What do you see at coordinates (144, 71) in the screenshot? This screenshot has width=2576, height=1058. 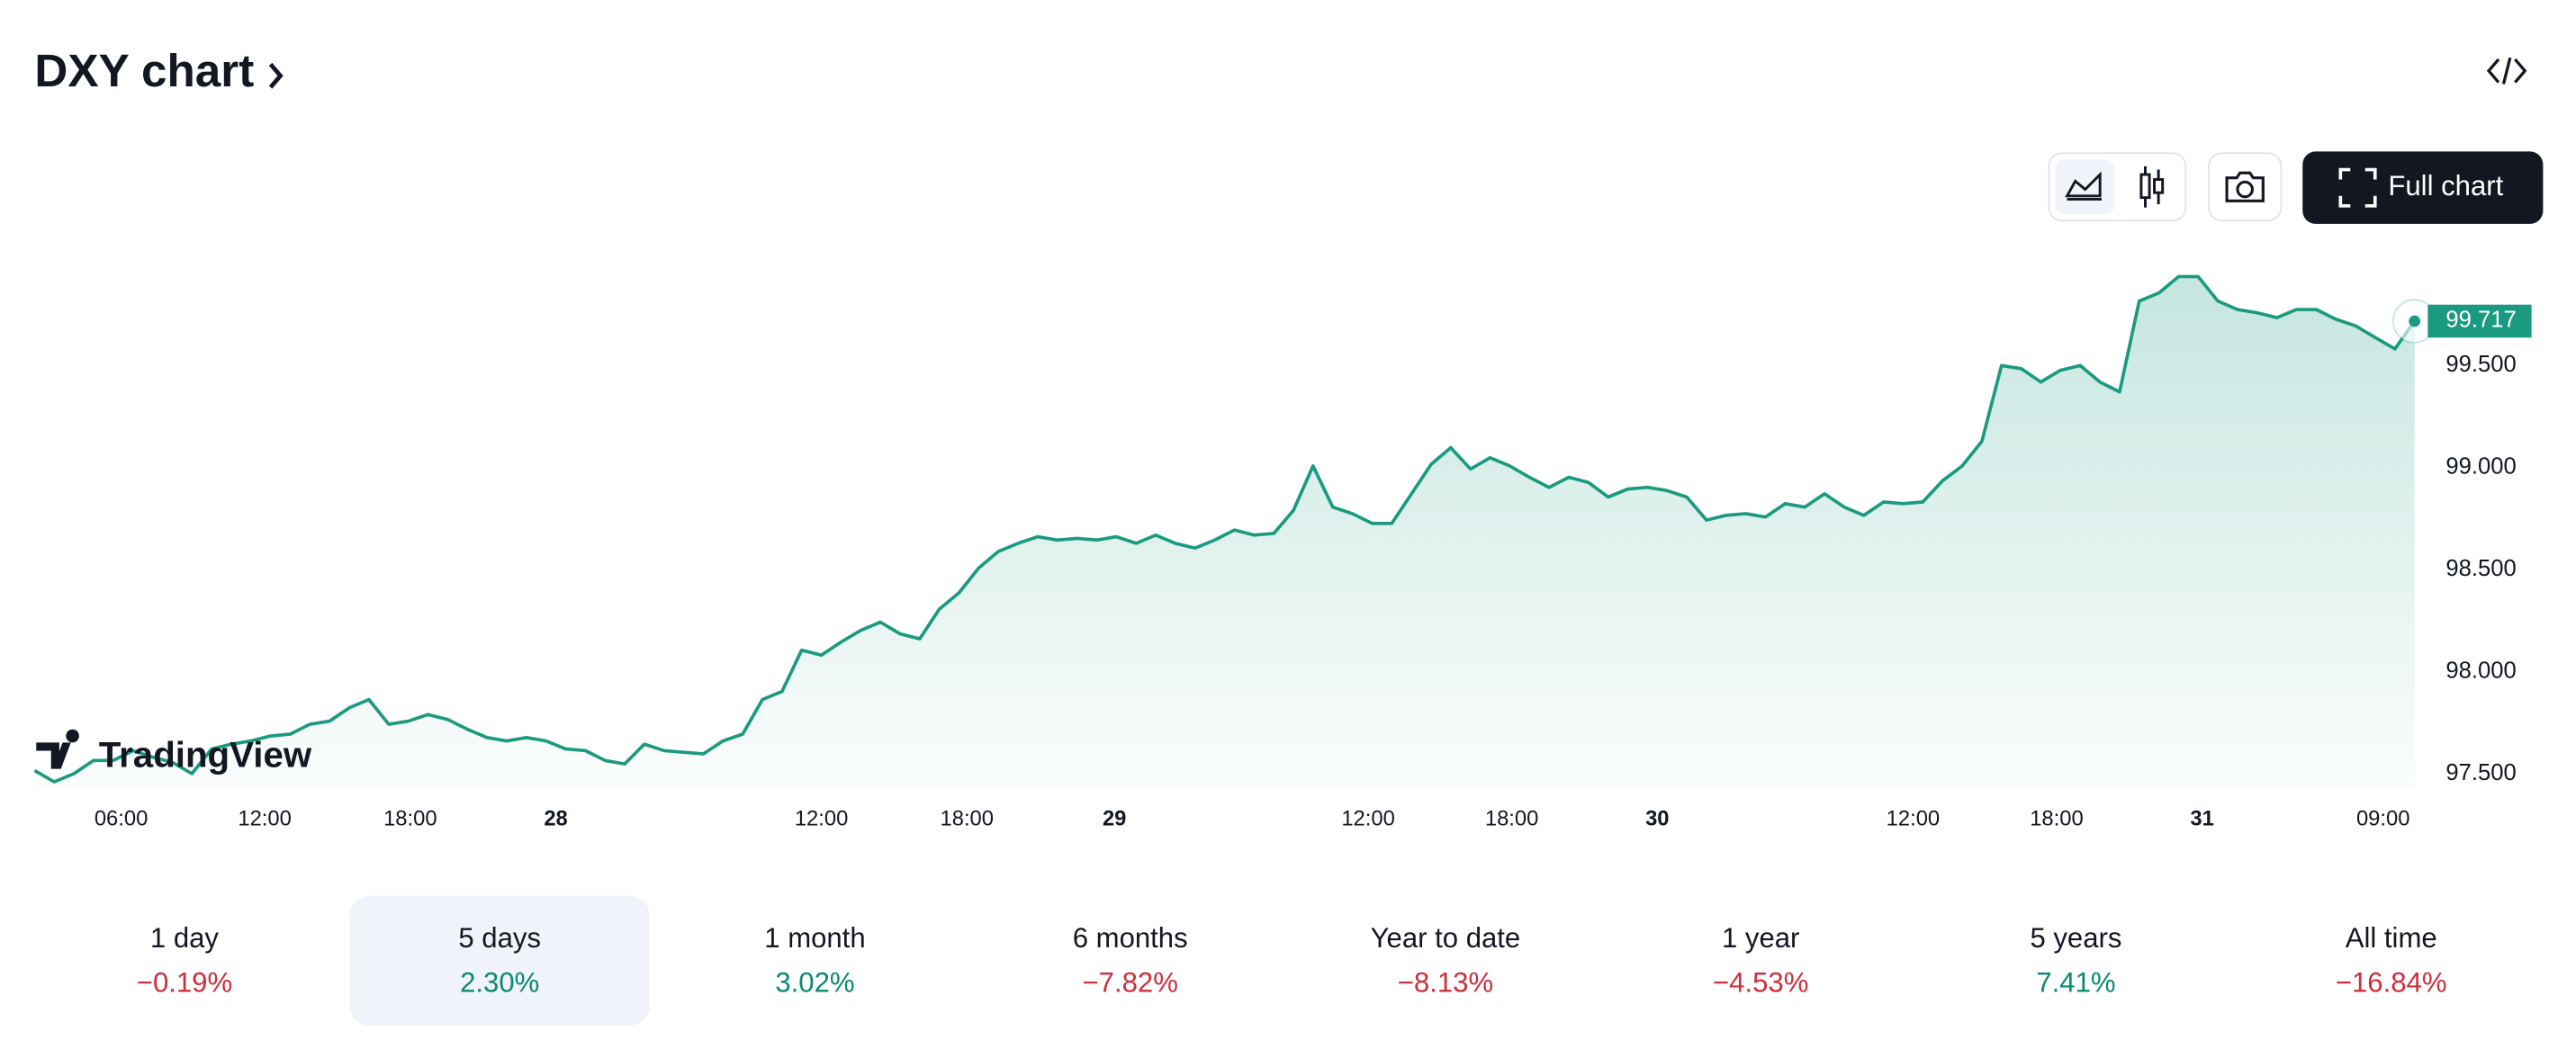 I see `title: DXY chart` at bounding box center [144, 71].